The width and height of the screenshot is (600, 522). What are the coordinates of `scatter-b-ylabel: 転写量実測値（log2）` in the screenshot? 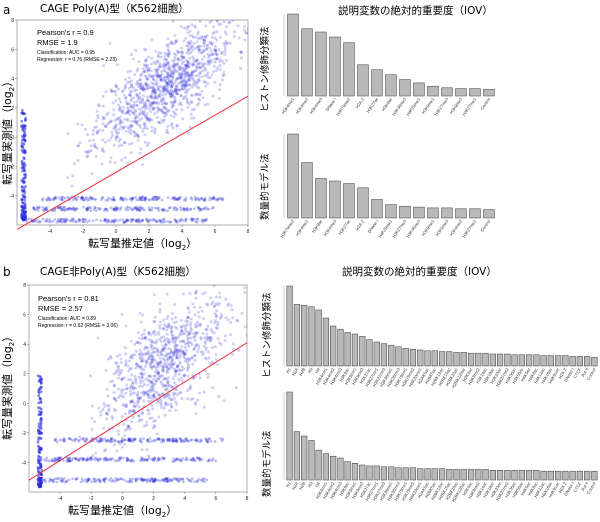 It's located at (8, 385).